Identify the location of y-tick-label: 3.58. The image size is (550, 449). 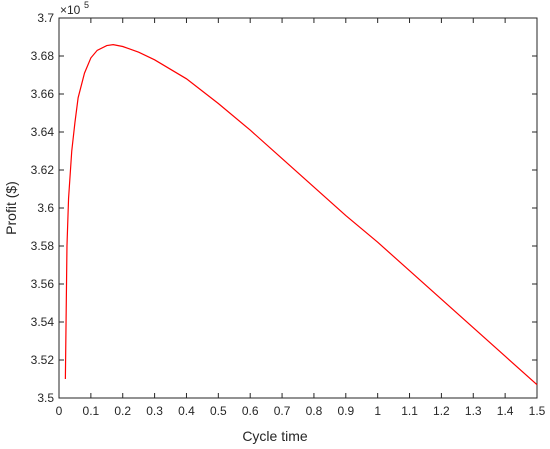
(43, 246).